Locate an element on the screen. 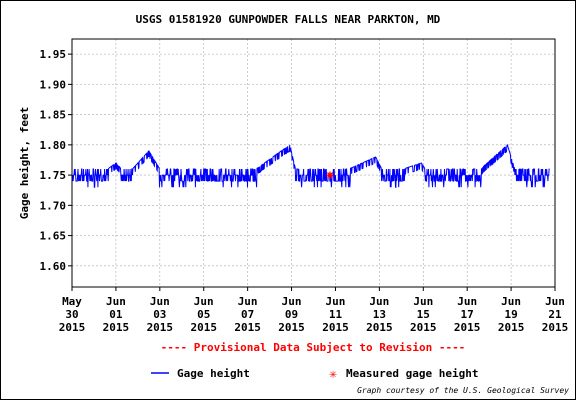 The width and height of the screenshot is (576, 403). y-tick-label: 1.65 is located at coordinates (53, 236).